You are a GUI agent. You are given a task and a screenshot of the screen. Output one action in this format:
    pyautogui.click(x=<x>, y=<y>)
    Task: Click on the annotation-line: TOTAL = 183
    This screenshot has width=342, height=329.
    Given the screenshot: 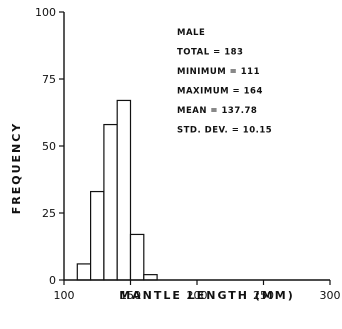 What is the action you would take?
    pyautogui.click(x=210, y=53)
    